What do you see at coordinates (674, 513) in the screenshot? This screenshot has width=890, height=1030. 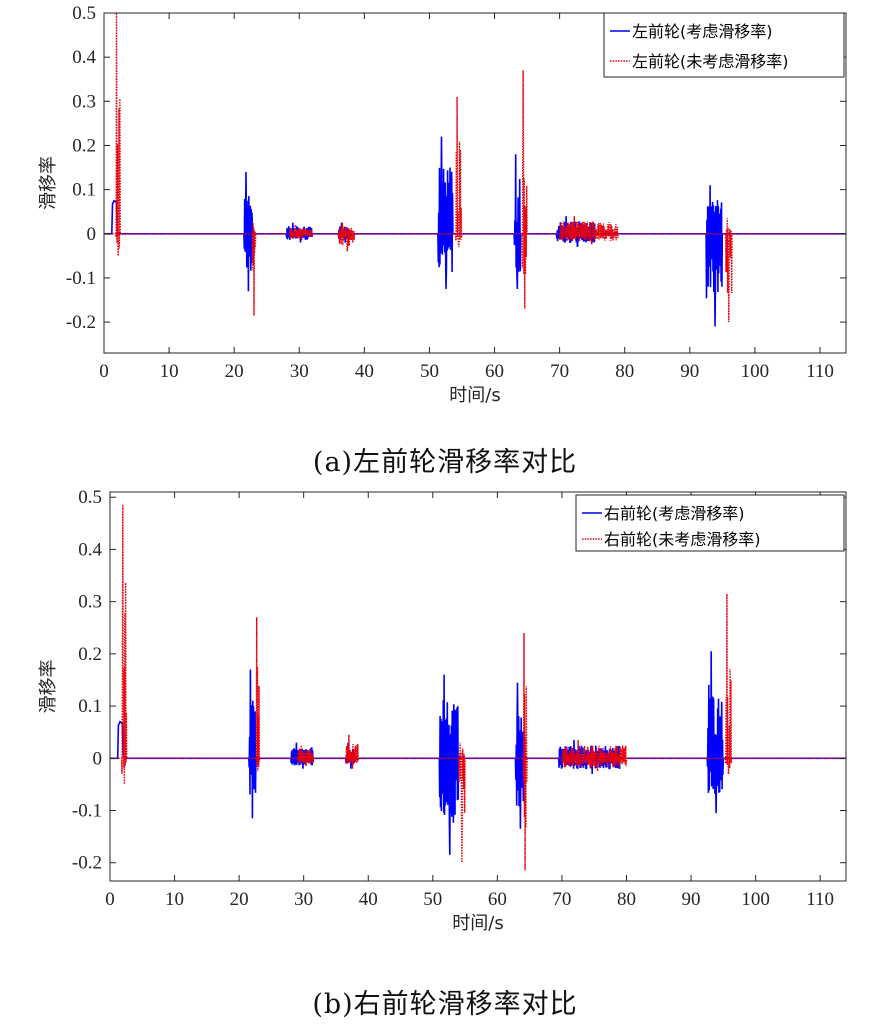 I see `legend-label-considered: 右前轮(考虑滑移率)` at bounding box center [674, 513].